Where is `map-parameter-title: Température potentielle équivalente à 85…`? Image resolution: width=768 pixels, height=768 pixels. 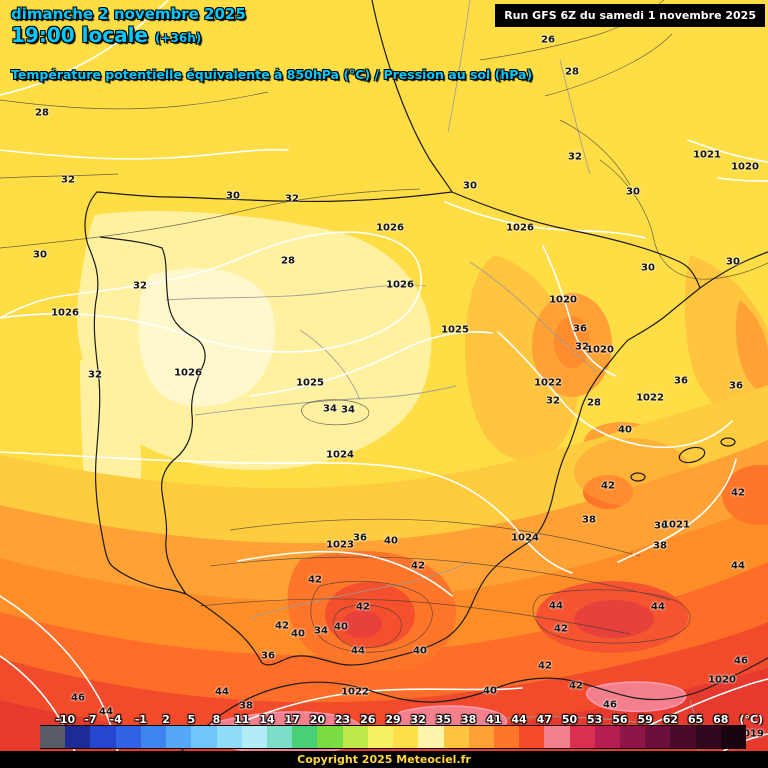 map-parameter-title: Température potentielle équivalente à 85… is located at coordinates (272, 74).